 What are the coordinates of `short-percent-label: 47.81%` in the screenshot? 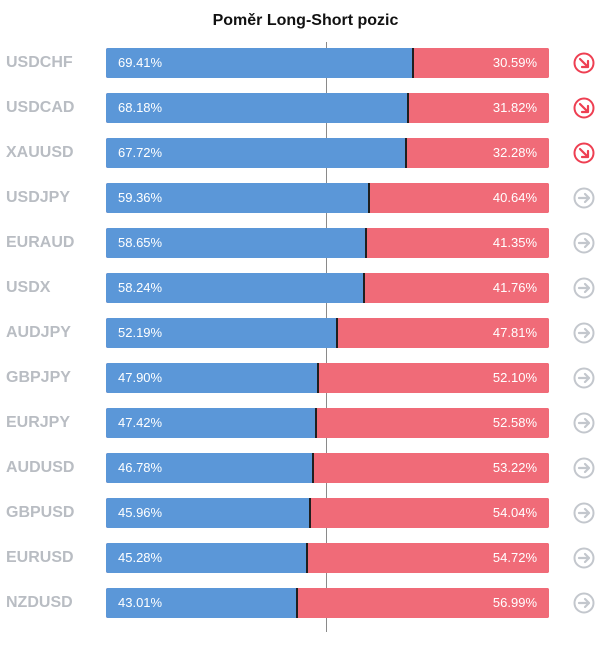 It's located at (514, 332).